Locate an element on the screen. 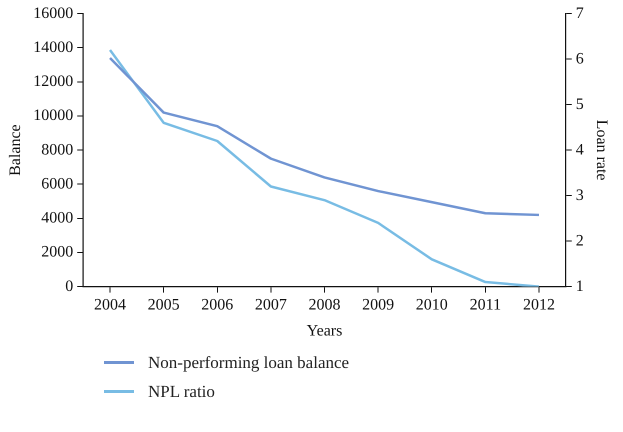 Image resolution: width=623 pixels, height=432 pixels. y-tick-label: 12000 is located at coordinates (53, 81).